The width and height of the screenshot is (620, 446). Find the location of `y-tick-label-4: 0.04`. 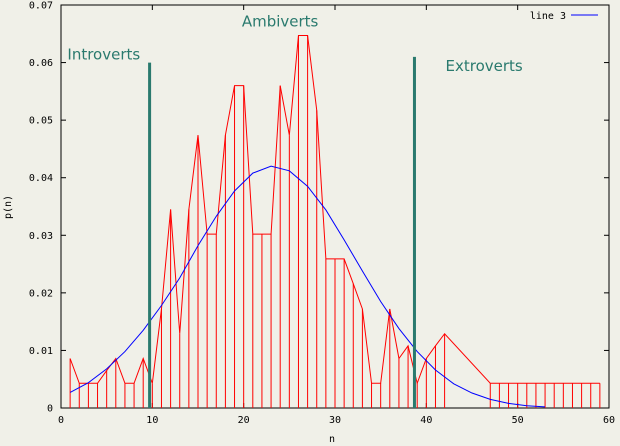

y-tick-label-4: 0.04 is located at coordinates (41, 178).